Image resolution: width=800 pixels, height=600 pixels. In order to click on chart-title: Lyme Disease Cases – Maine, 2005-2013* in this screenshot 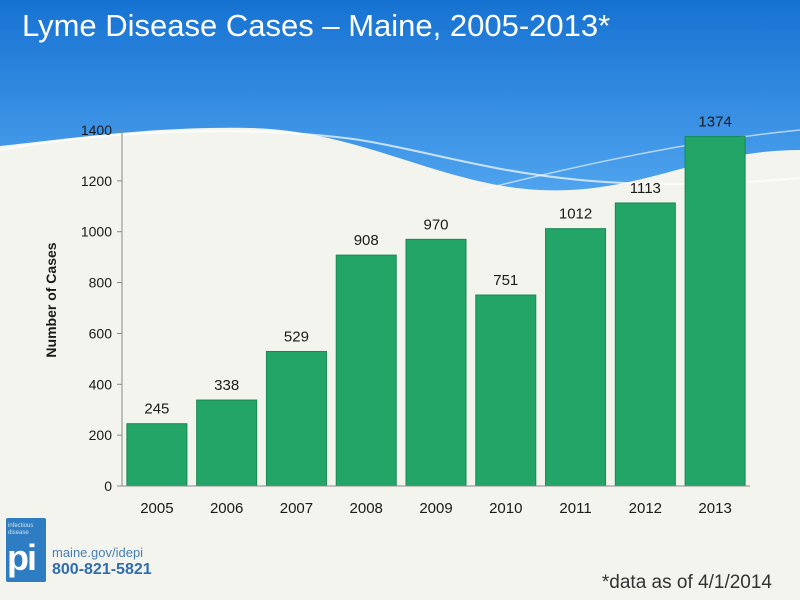, I will do `click(316, 25)`.